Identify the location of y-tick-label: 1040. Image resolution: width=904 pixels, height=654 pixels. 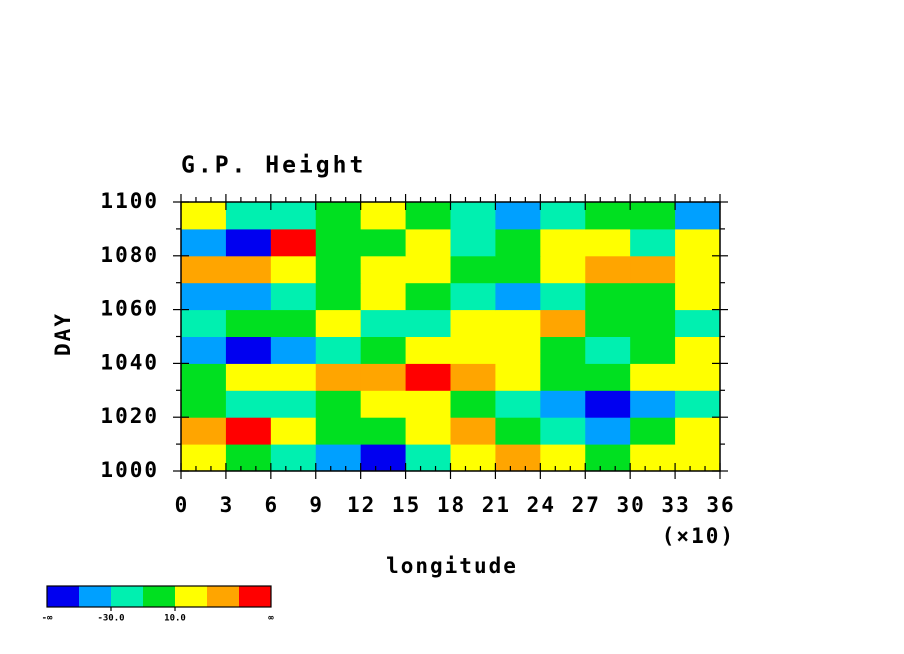
(129, 362).